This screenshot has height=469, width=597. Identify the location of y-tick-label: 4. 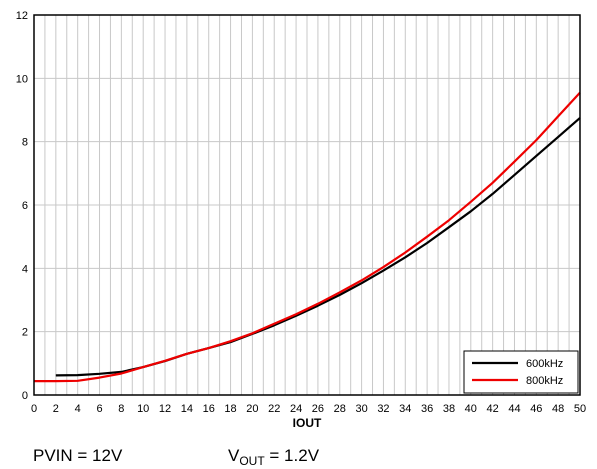
(25, 269).